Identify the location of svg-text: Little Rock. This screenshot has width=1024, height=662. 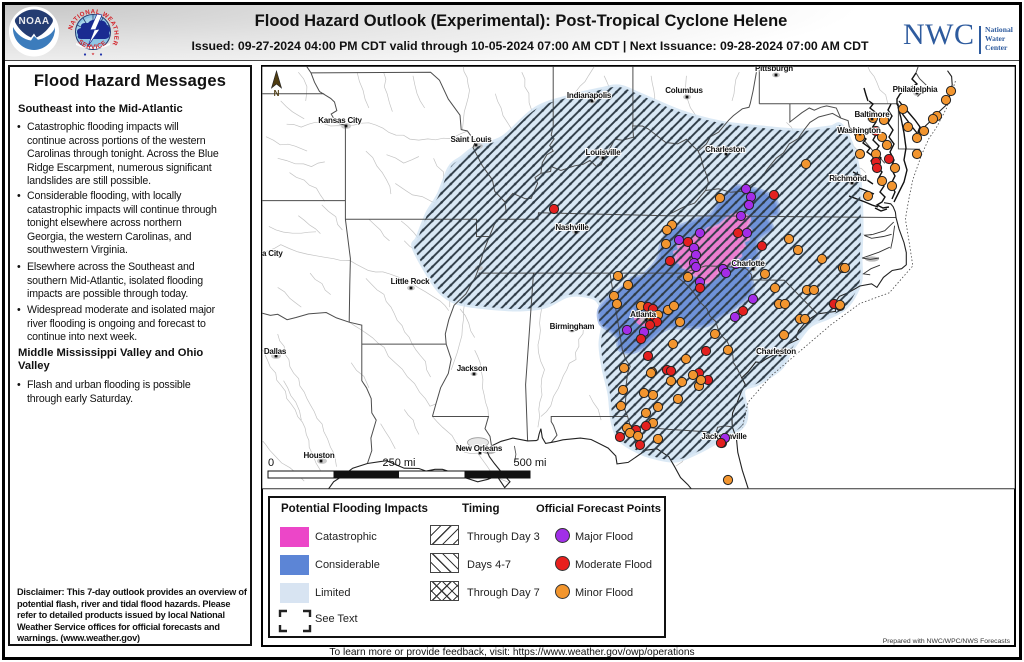
(410, 281).